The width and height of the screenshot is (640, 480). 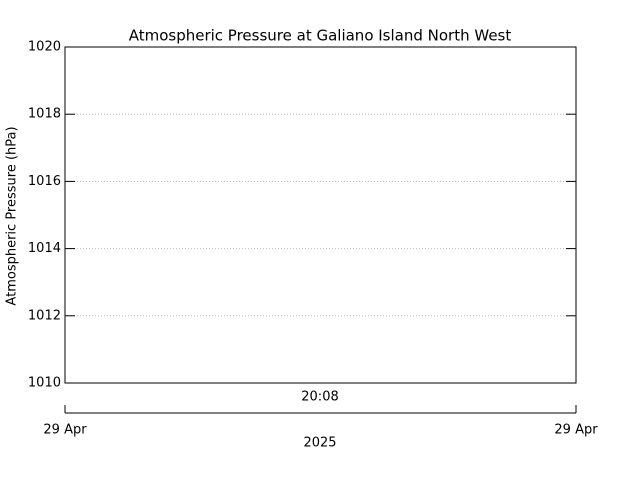 I want to click on y-tick-label: 1016, so click(x=44, y=181).